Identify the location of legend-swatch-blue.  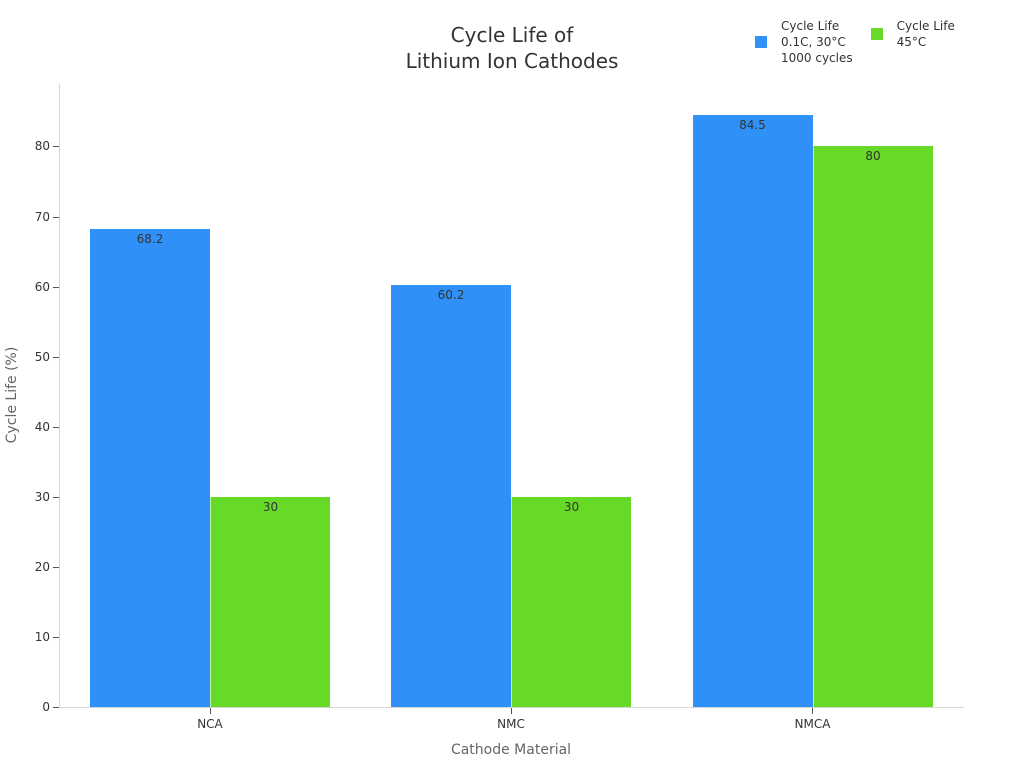
(761, 42).